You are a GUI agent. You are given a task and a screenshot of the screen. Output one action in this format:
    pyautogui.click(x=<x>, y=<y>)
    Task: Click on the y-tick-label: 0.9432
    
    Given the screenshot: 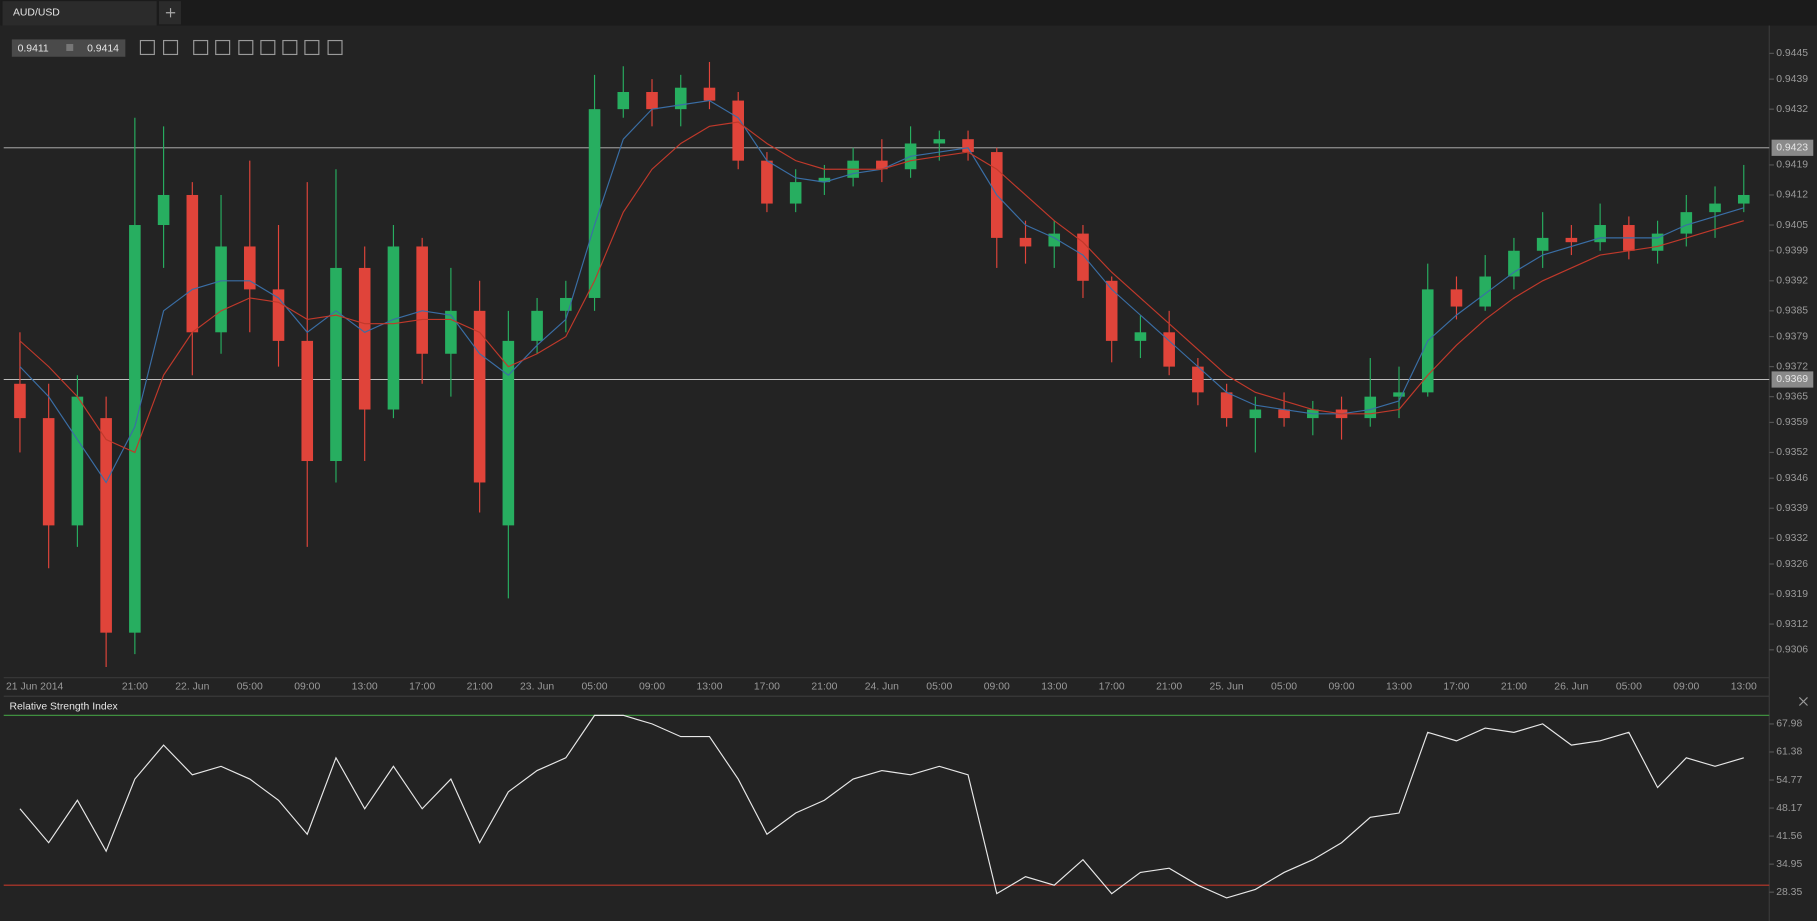 What is the action you would take?
    pyautogui.click(x=1792, y=109)
    